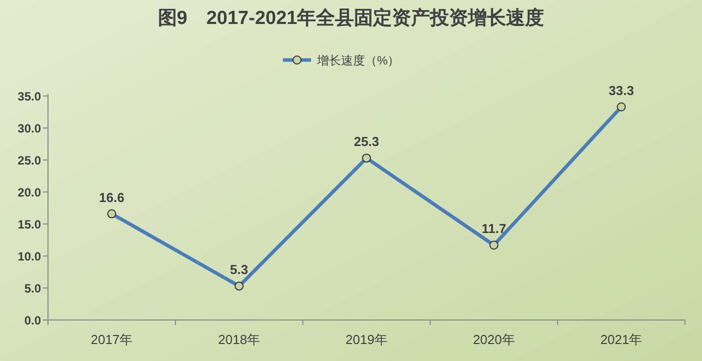  What do you see at coordinates (358, 61) in the screenshot?
I see `legend-label: 增长速度（%）` at bounding box center [358, 61].